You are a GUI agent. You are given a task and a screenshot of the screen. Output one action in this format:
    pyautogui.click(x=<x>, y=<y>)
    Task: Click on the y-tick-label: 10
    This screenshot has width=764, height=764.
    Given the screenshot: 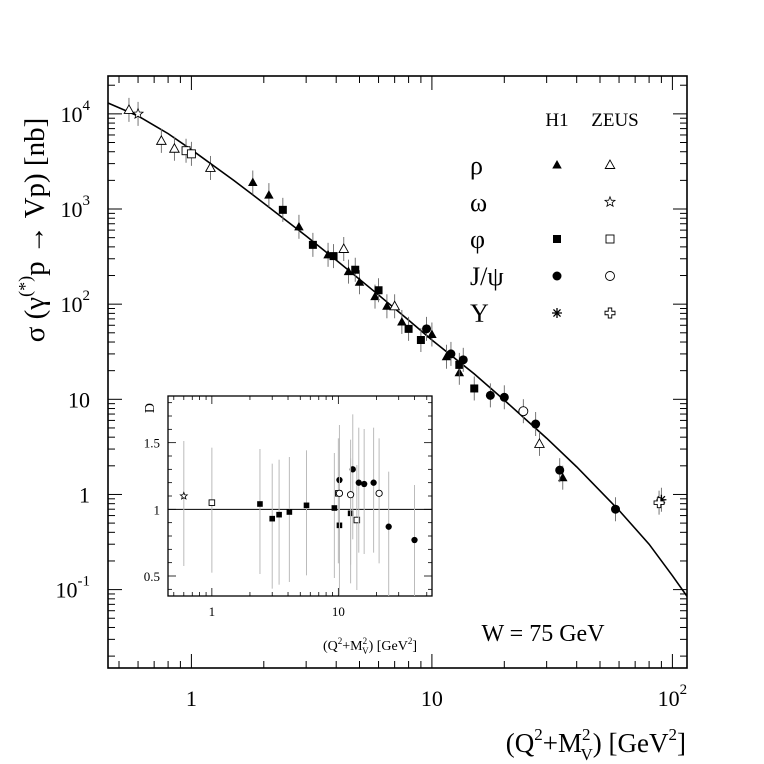 What is the action you would take?
    pyautogui.click(x=79, y=399)
    